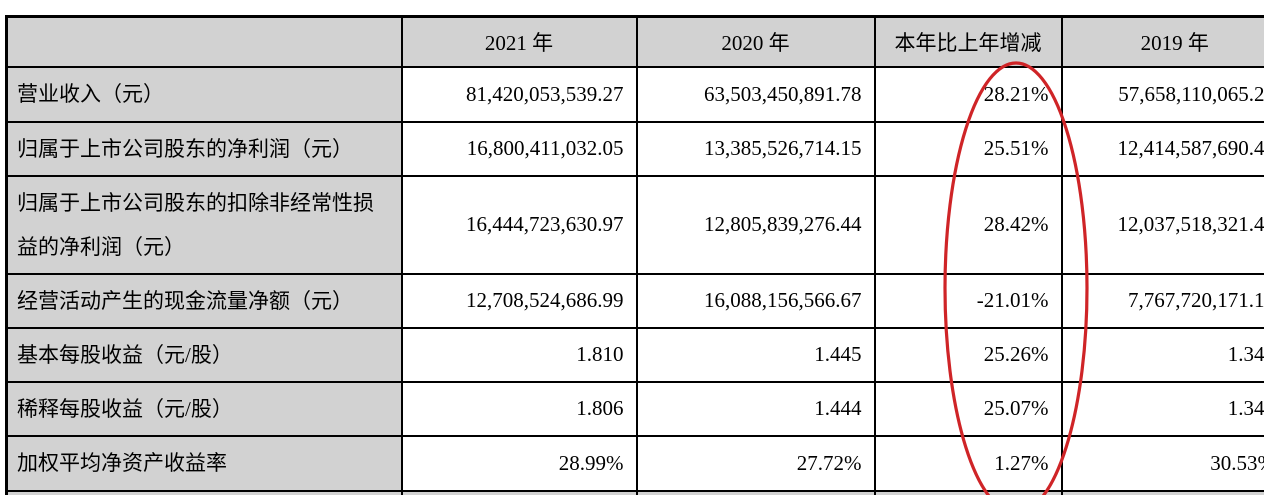  What do you see at coordinates (968, 300) in the screenshot?
I see `cell-change: -21.01%` at bounding box center [968, 300].